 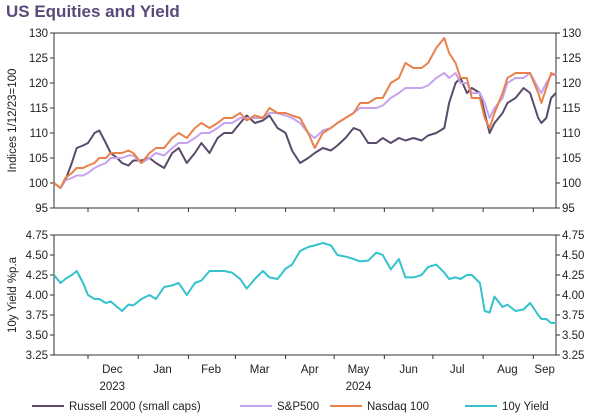 I want to click on y-tick-label-right: 4.25, so click(x=573, y=276).